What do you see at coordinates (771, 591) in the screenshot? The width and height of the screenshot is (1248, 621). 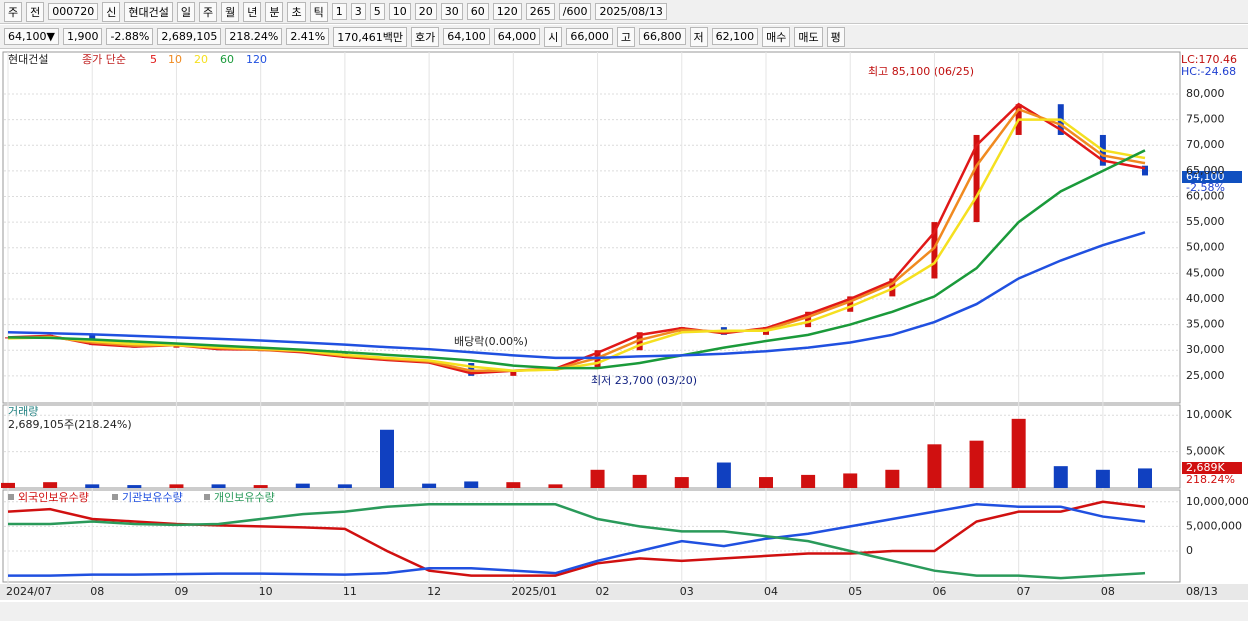 I see `x-tick-label: 04` at bounding box center [771, 591].